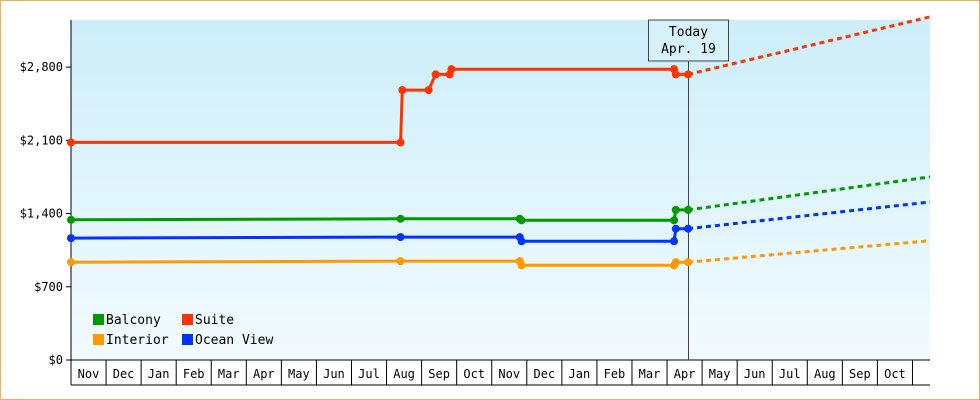 The image size is (980, 400). Describe the element at coordinates (137, 340) in the screenshot. I see `legend-label: Interior` at that location.